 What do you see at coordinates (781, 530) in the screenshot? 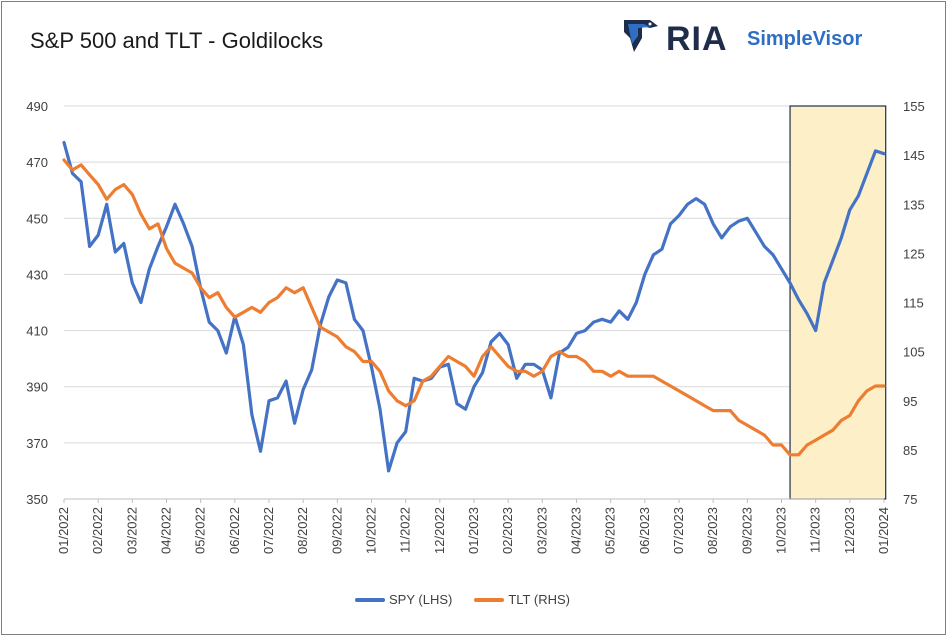
I see `x-tick-label: 10/2023` at bounding box center [781, 530].